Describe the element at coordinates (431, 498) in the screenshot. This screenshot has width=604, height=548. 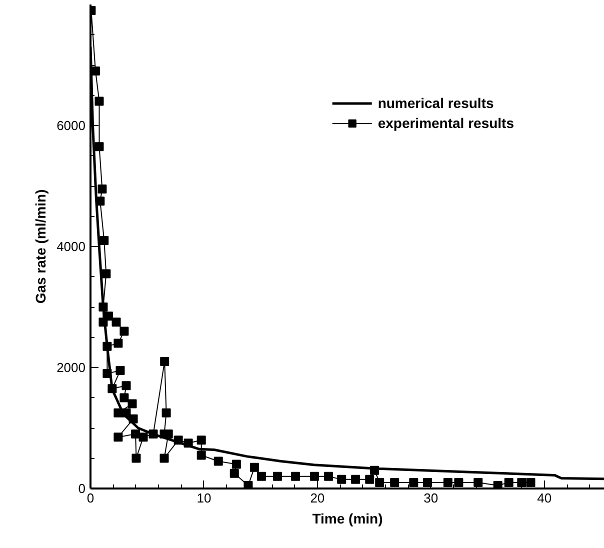
I see `x-tick-label: 30` at that location.